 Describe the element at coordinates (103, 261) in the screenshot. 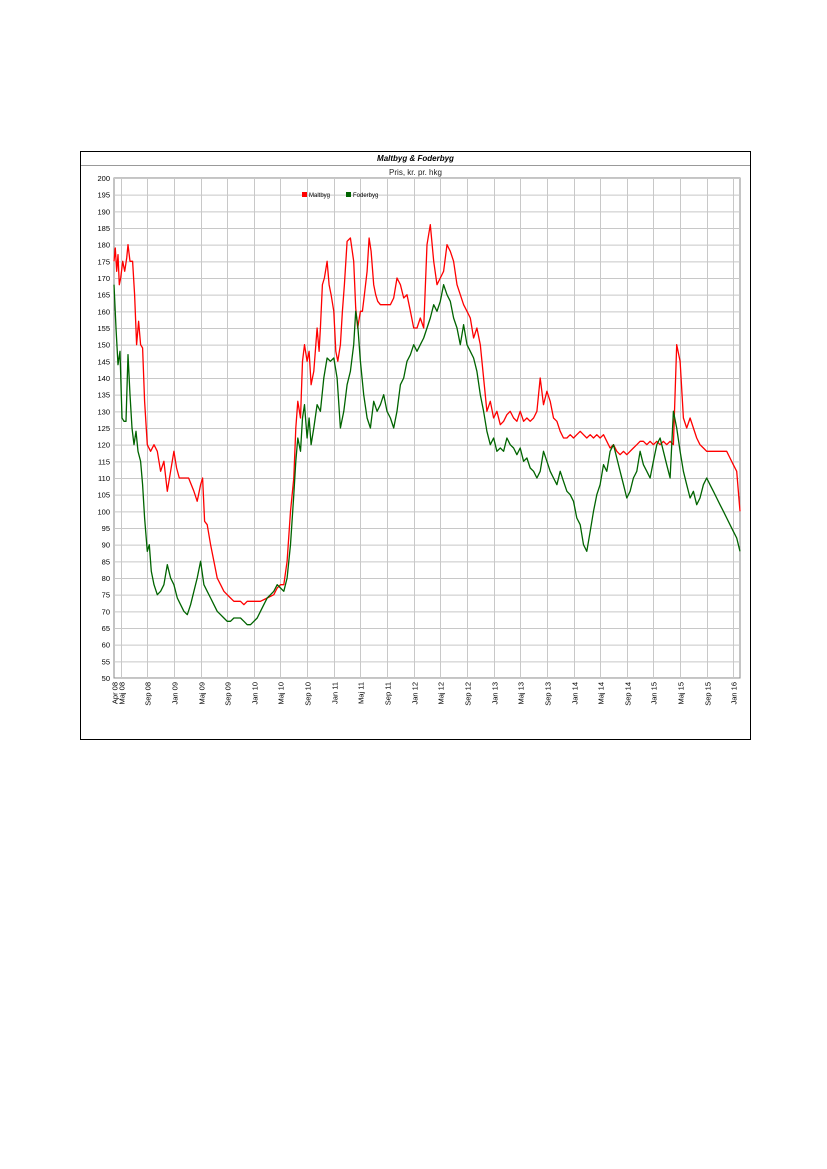

I see `y-tick-label: 175` at that location.